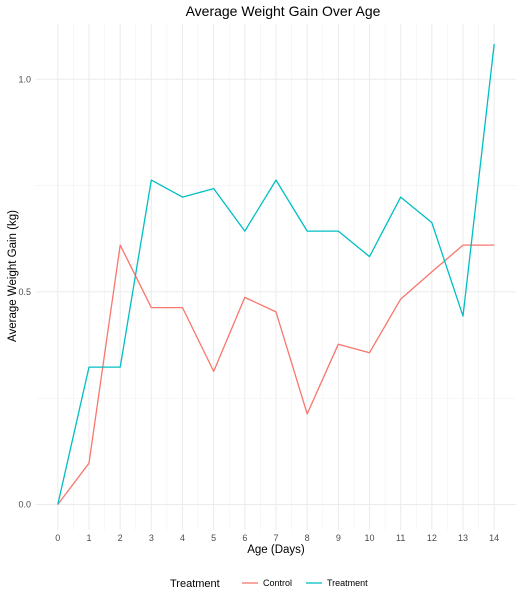  What do you see at coordinates (432, 538) in the screenshot?
I see `x-tick-label: 12` at bounding box center [432, 538].